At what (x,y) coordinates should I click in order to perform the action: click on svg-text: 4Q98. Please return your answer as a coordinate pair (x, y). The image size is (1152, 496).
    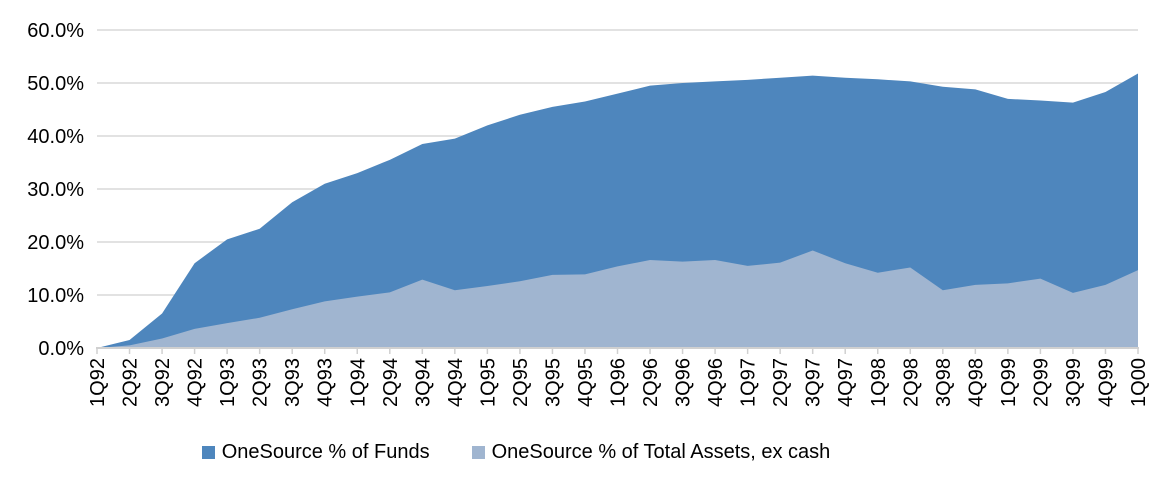
    Looking at the image, I should click on (976, 382).